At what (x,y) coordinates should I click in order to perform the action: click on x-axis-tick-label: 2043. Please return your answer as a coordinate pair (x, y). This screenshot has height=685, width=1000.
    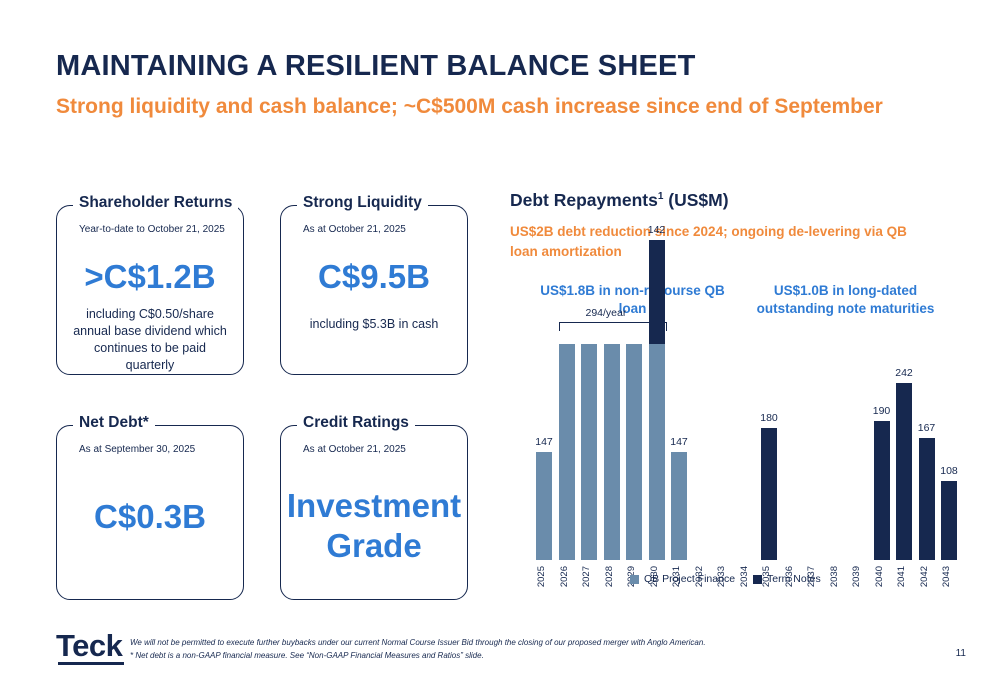
    Looking at the image, I should click on (946, 577).